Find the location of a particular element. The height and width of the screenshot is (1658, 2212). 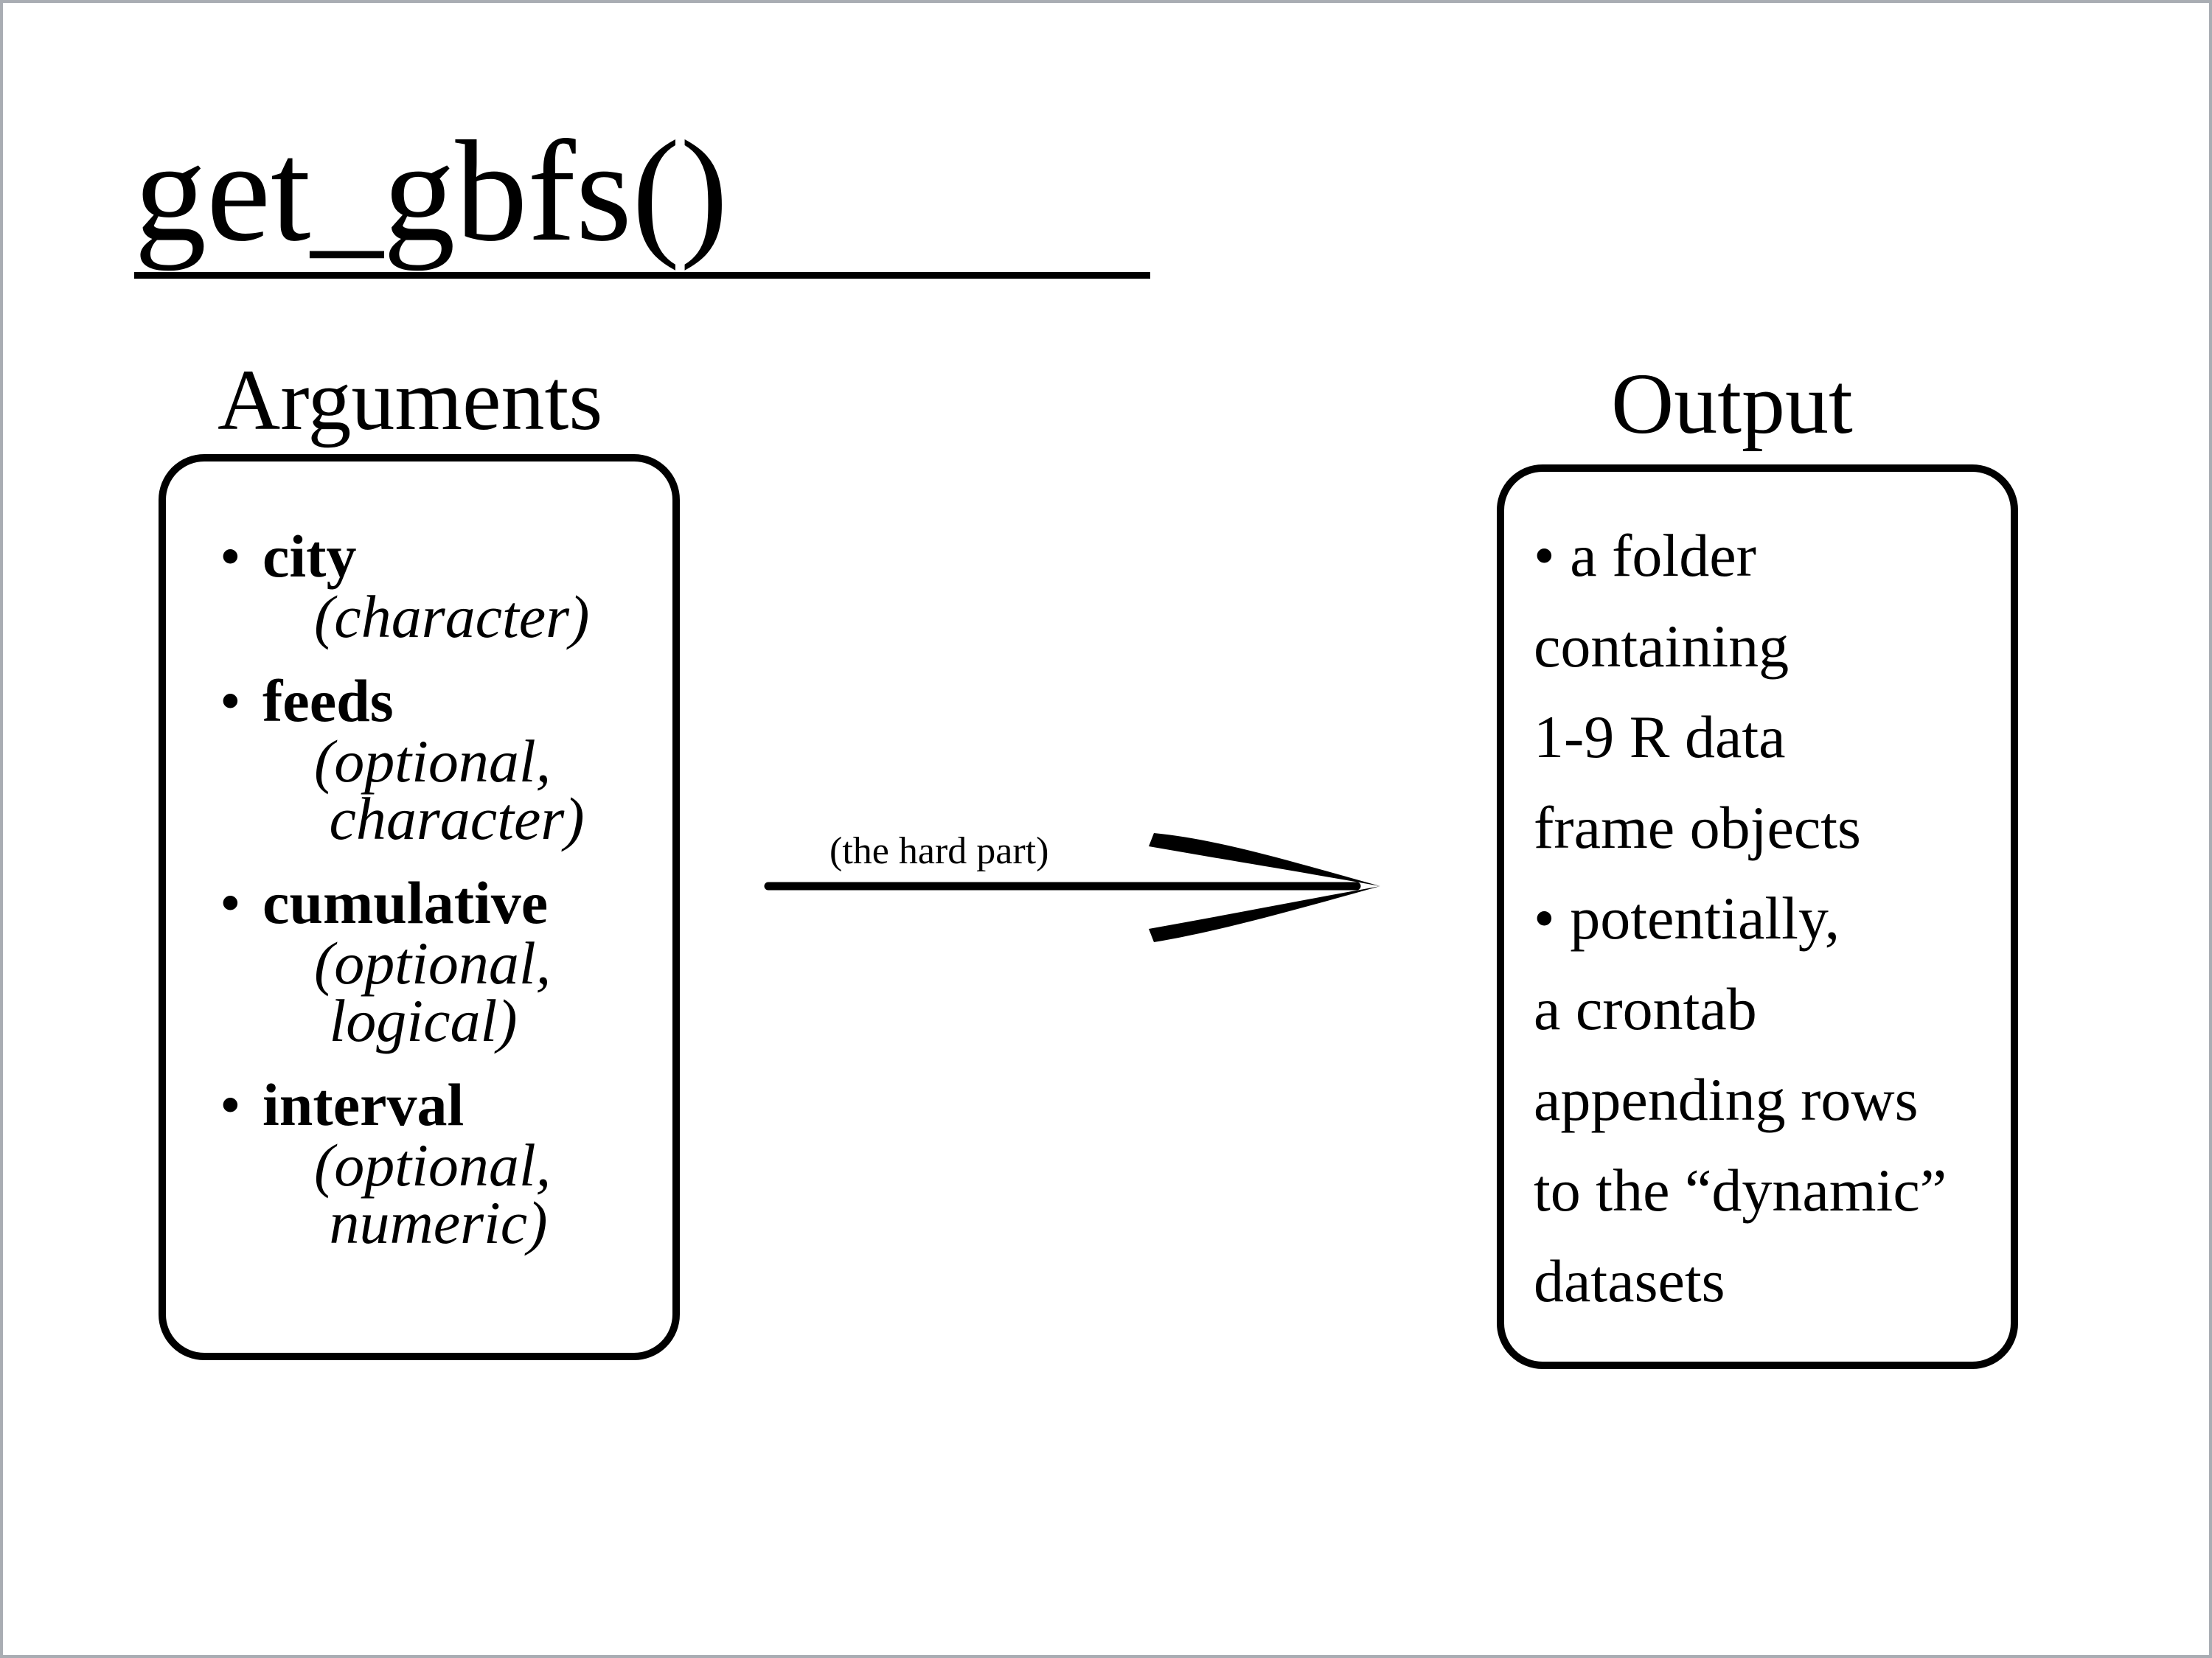

argument-type: character) is located at coordinates (449, 818).